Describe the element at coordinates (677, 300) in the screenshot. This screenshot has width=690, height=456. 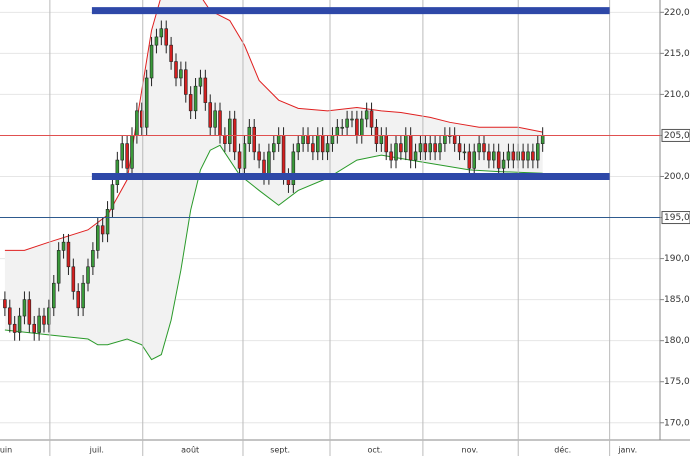
I see `y-tick-label: 185,00` at that location.